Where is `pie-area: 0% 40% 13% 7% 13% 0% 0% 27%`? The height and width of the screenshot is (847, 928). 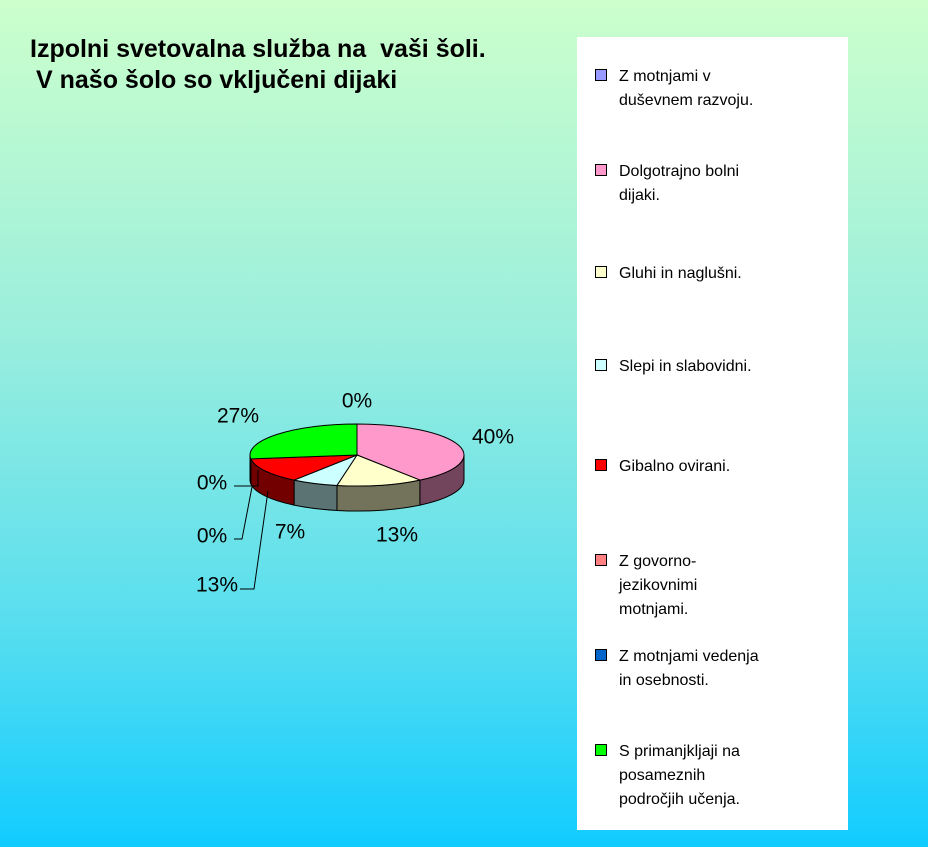 pie-area: 0% 40% 13% 7% 13% 0% 0% 27% is located at coordinates (355, 493).